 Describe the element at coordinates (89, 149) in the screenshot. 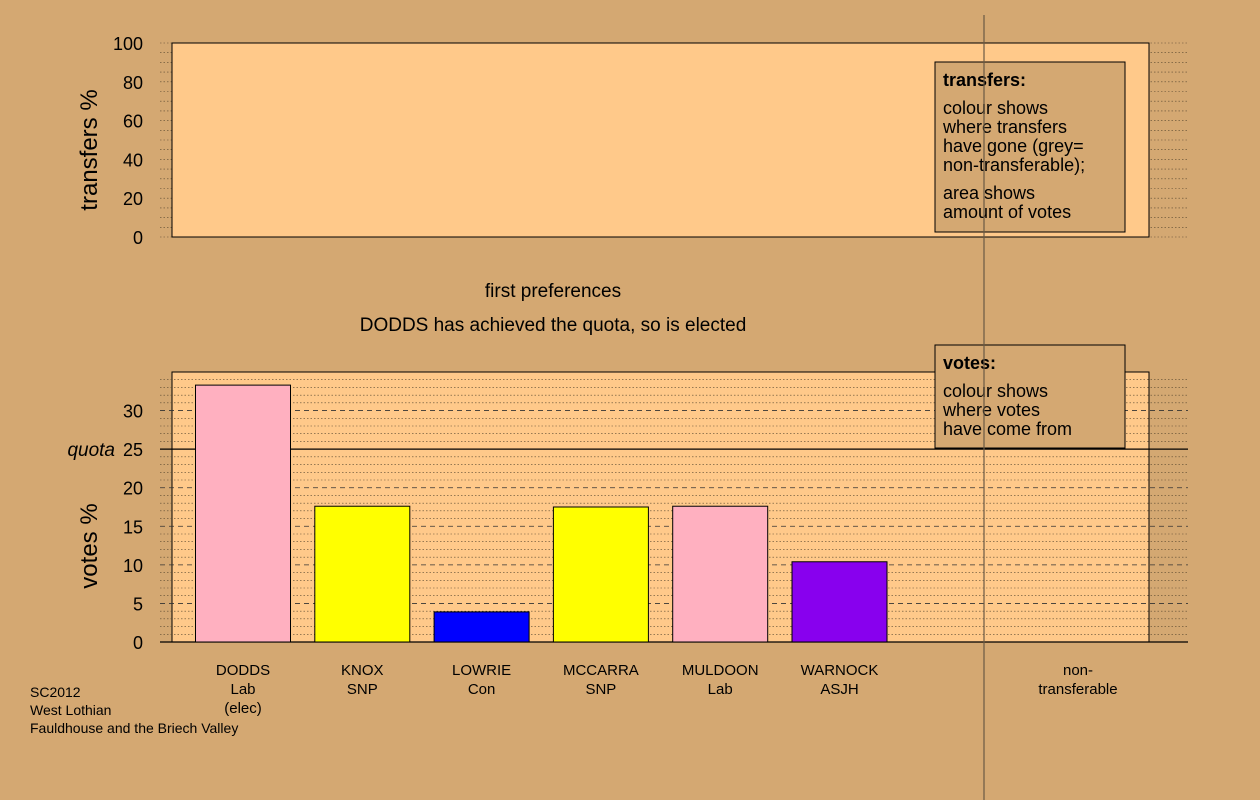

I see `transfers-axis-label: transfers %` at that location.